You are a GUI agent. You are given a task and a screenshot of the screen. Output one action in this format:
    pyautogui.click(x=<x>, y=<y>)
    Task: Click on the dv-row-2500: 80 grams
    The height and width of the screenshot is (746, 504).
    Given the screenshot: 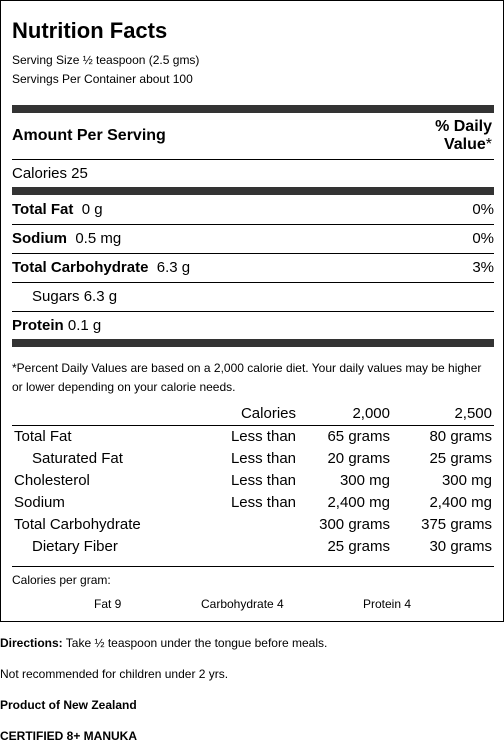 What is the action you would take?
    pyautogui.click(x=460, y=436)
    